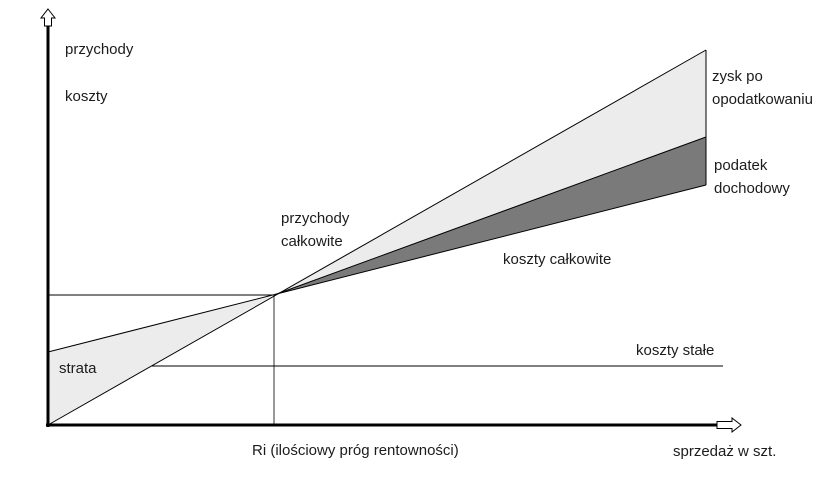 Image resolution: width=840 pixels, height=480 pixels. I want to click on profit-label-line1: zysk po, so click(737, 76).